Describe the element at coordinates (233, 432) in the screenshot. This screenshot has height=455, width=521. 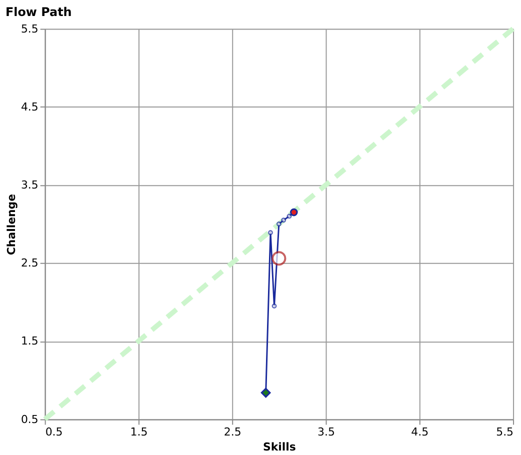
I see `x-tick-label: 2.5` at that location.